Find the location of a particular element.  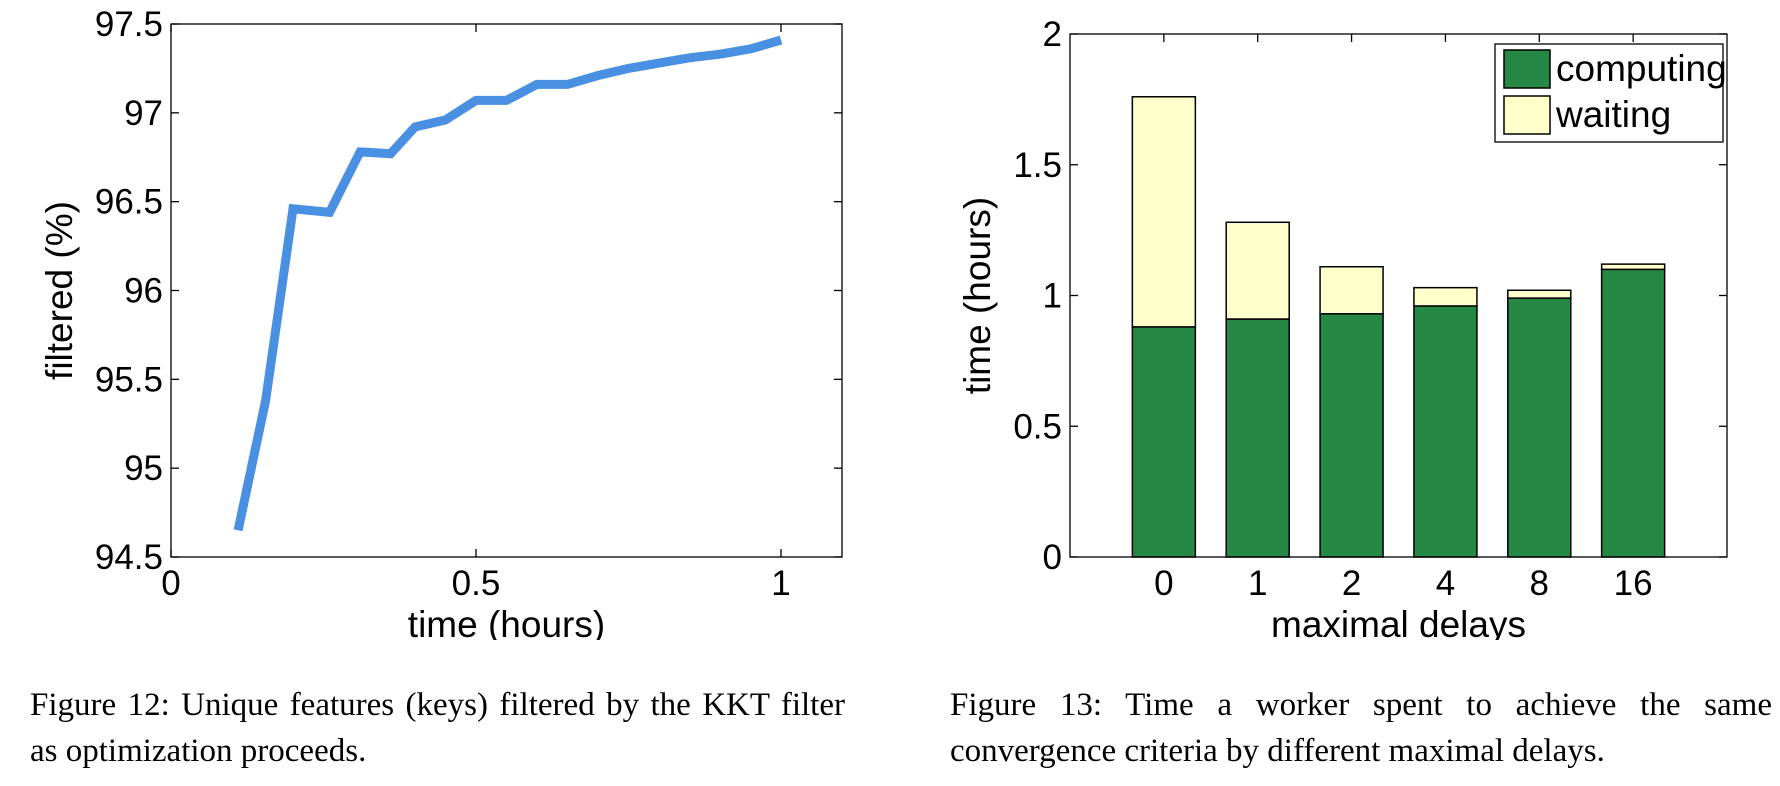

legend-label-waiting: waiting is located at coordinates (1613, 114).